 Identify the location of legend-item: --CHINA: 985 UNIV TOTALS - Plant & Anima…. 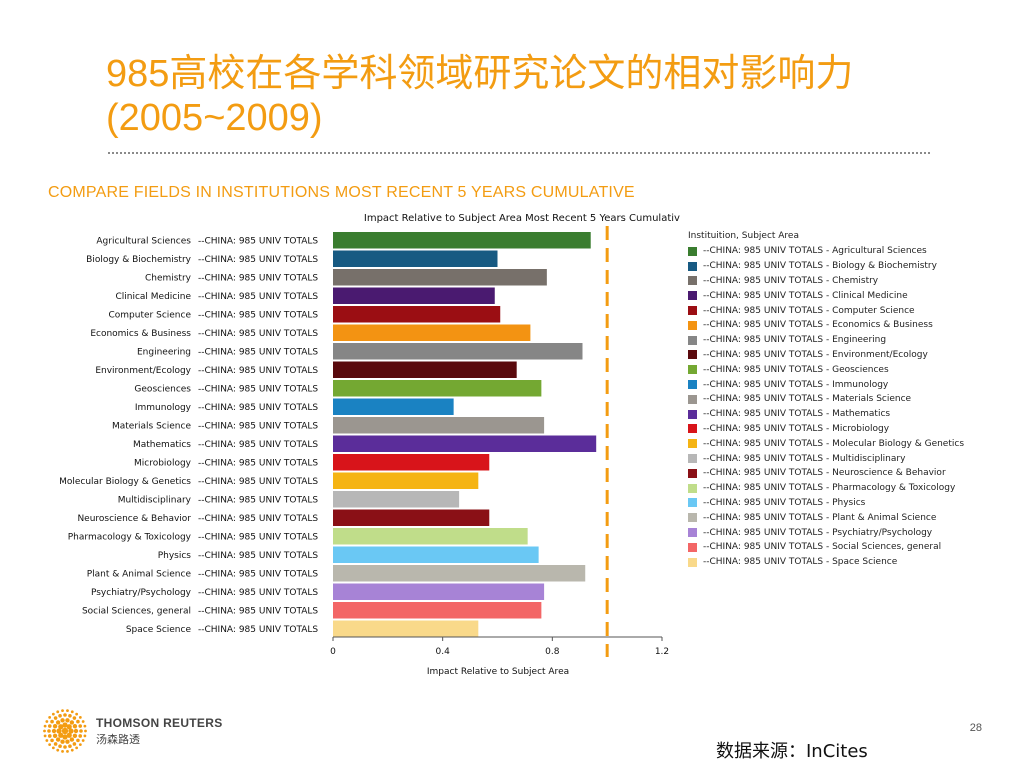
(826, 517).